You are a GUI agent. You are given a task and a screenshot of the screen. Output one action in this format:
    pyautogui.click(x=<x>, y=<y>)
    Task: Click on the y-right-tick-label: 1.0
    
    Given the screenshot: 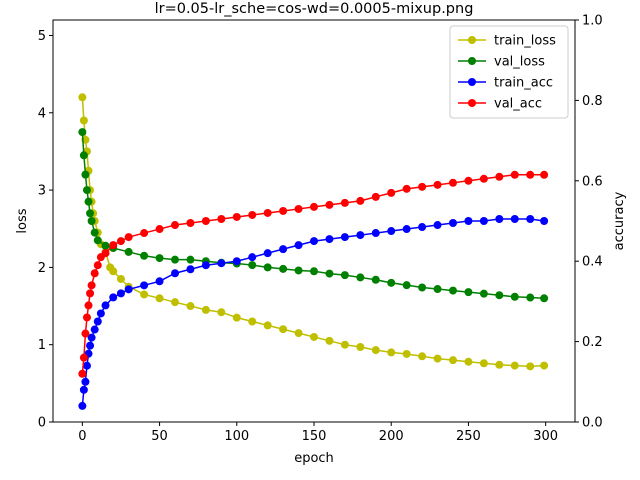 What is the action you would take?
    pyautogui.click(x=592, y=21)
    